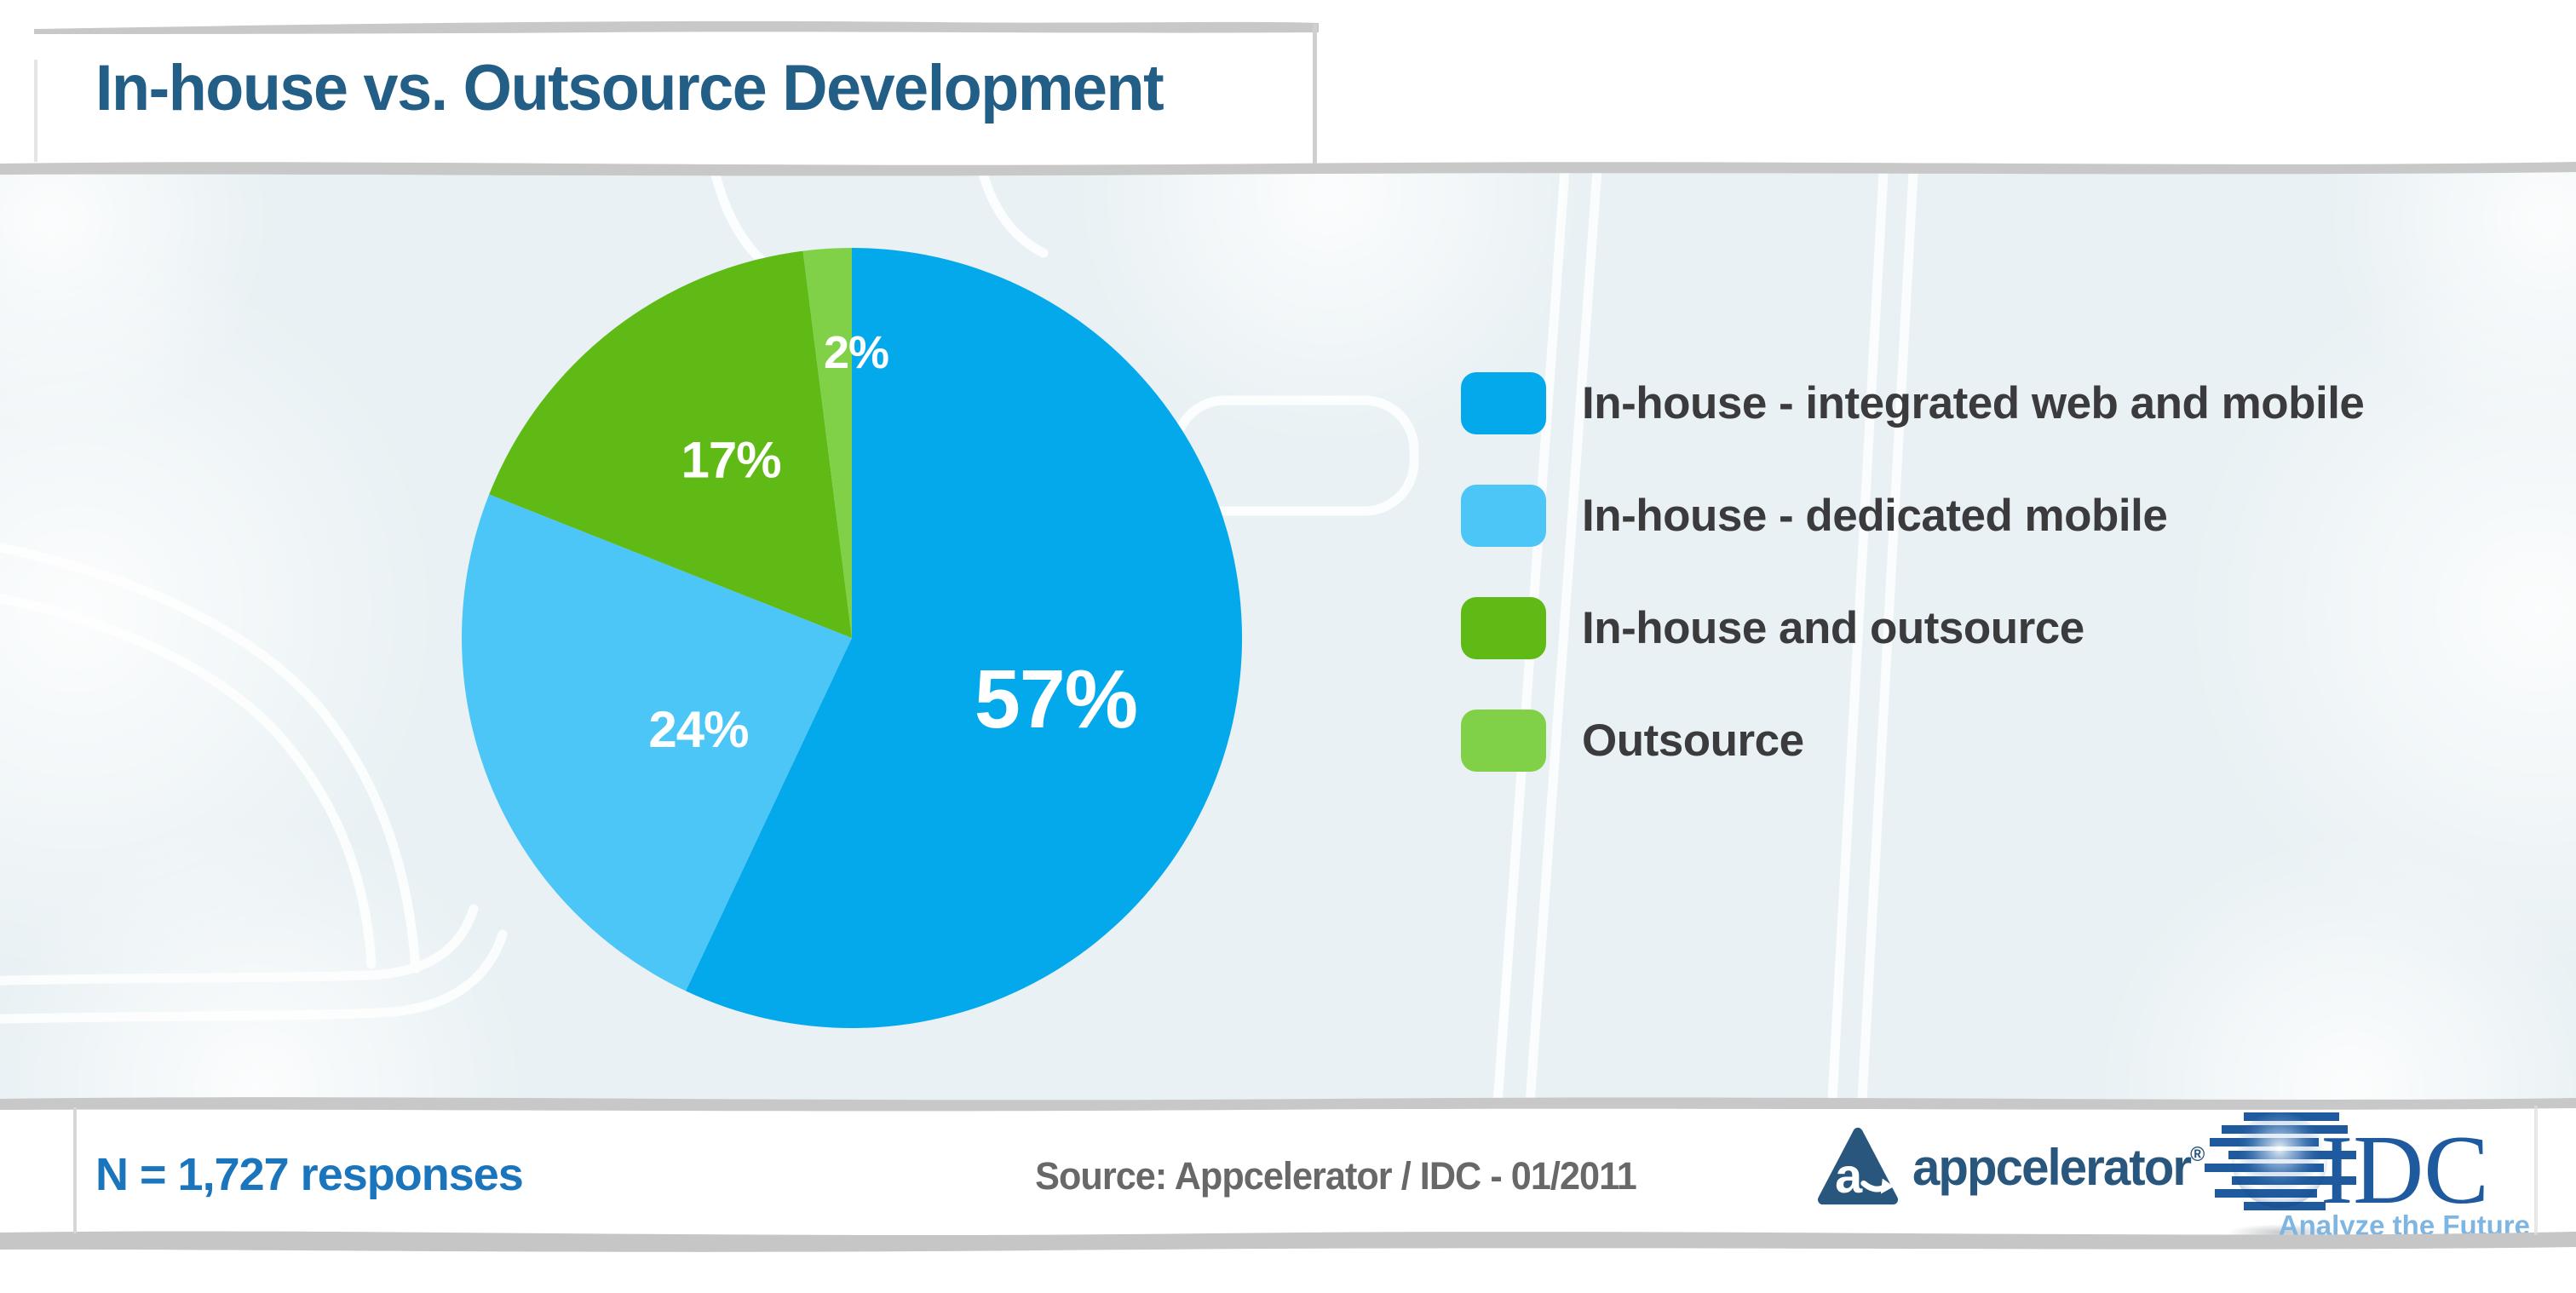 This screenshot has height=1293, width=2576. What do you see at coordinates (1875, 516) in the screenshot?
I see `legend-label-in-house-dedicated-mobile: In-house - dedicated mobile` at bounding box center [1875, 516].